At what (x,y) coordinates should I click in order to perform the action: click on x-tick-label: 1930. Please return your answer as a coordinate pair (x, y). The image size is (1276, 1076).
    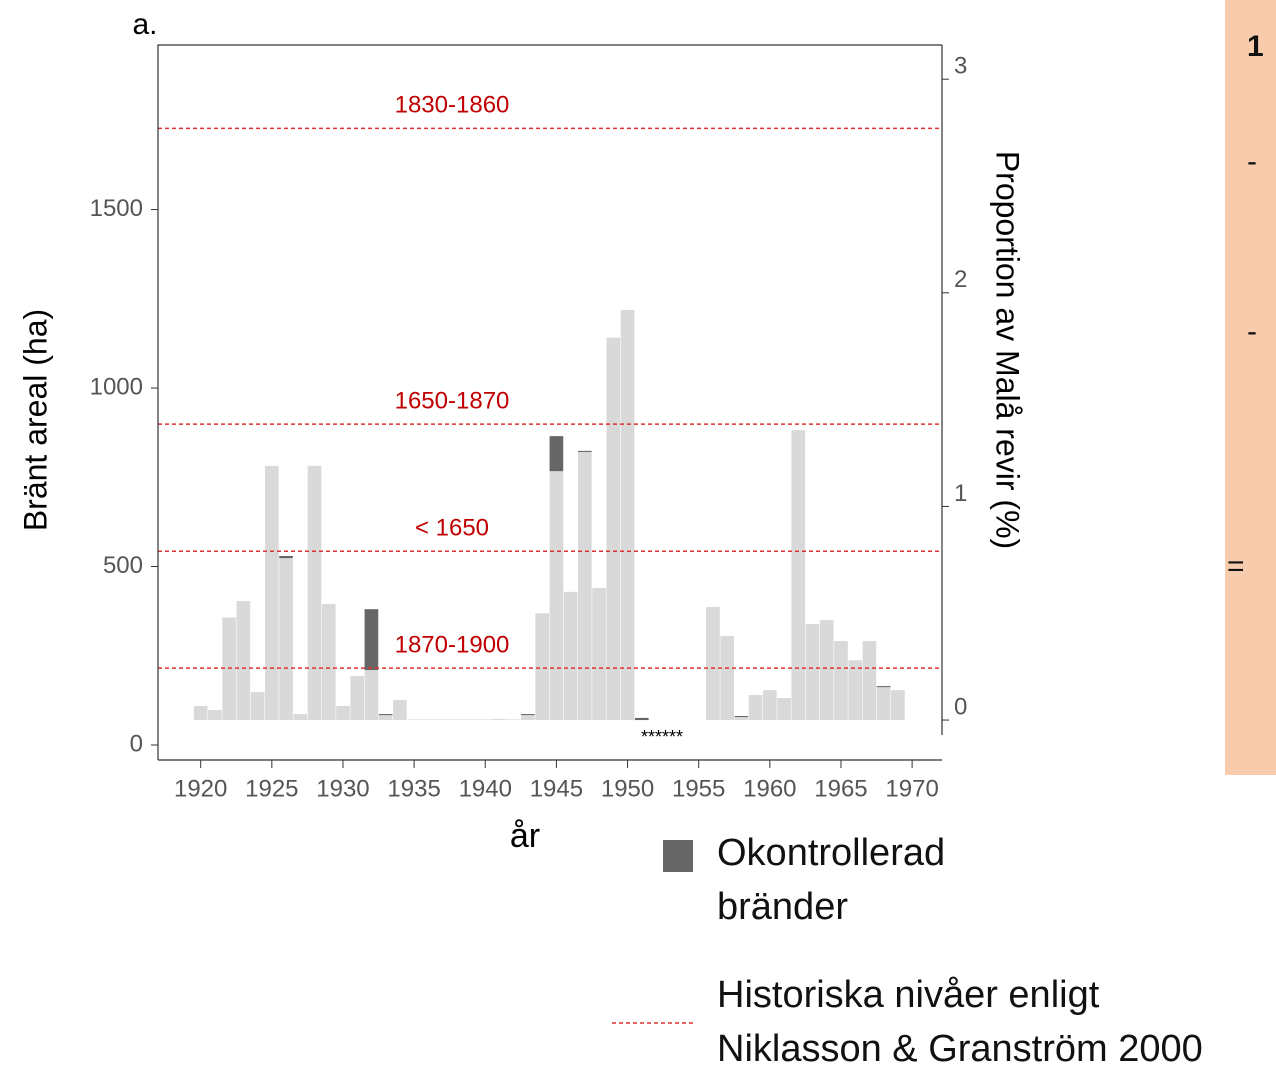
    Looking at the image, I should click on (342, 788).